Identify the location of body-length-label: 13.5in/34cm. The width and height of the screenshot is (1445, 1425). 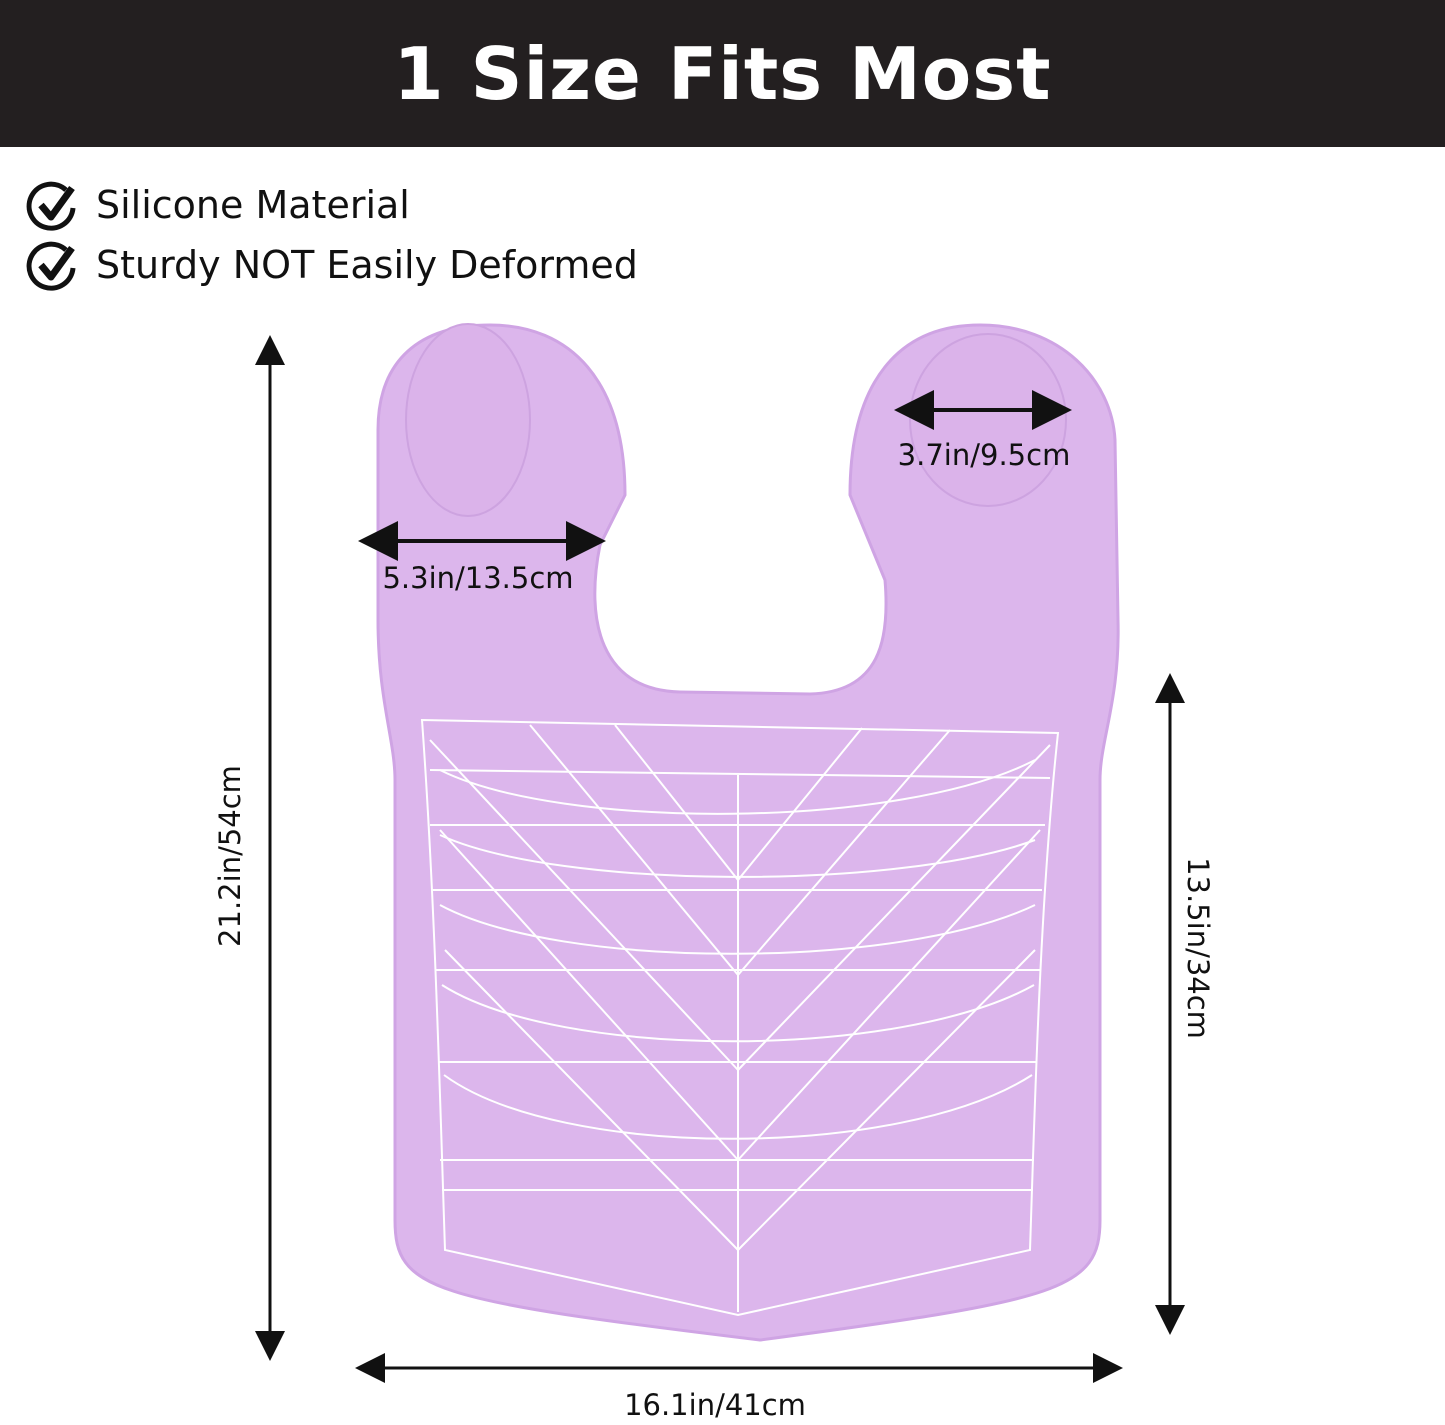
(1198, 948).